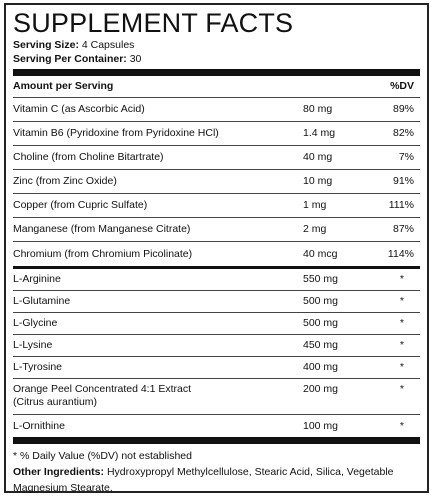  What do you see at coordinates (318, 157) in the screenshot?
I see `nutrient-amount: 40 mg` at bounding box center [318, 157].